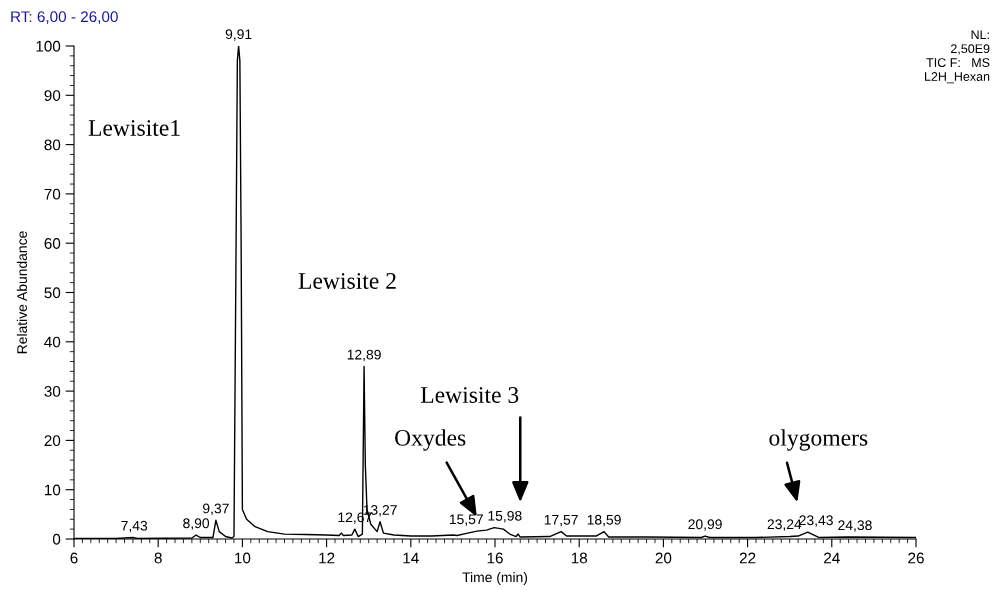 This screenshot has width=1002, height=590. Describe the element at coordinates (495, 558) in the screenshot. I see `x-tick-label: 16` at that location.